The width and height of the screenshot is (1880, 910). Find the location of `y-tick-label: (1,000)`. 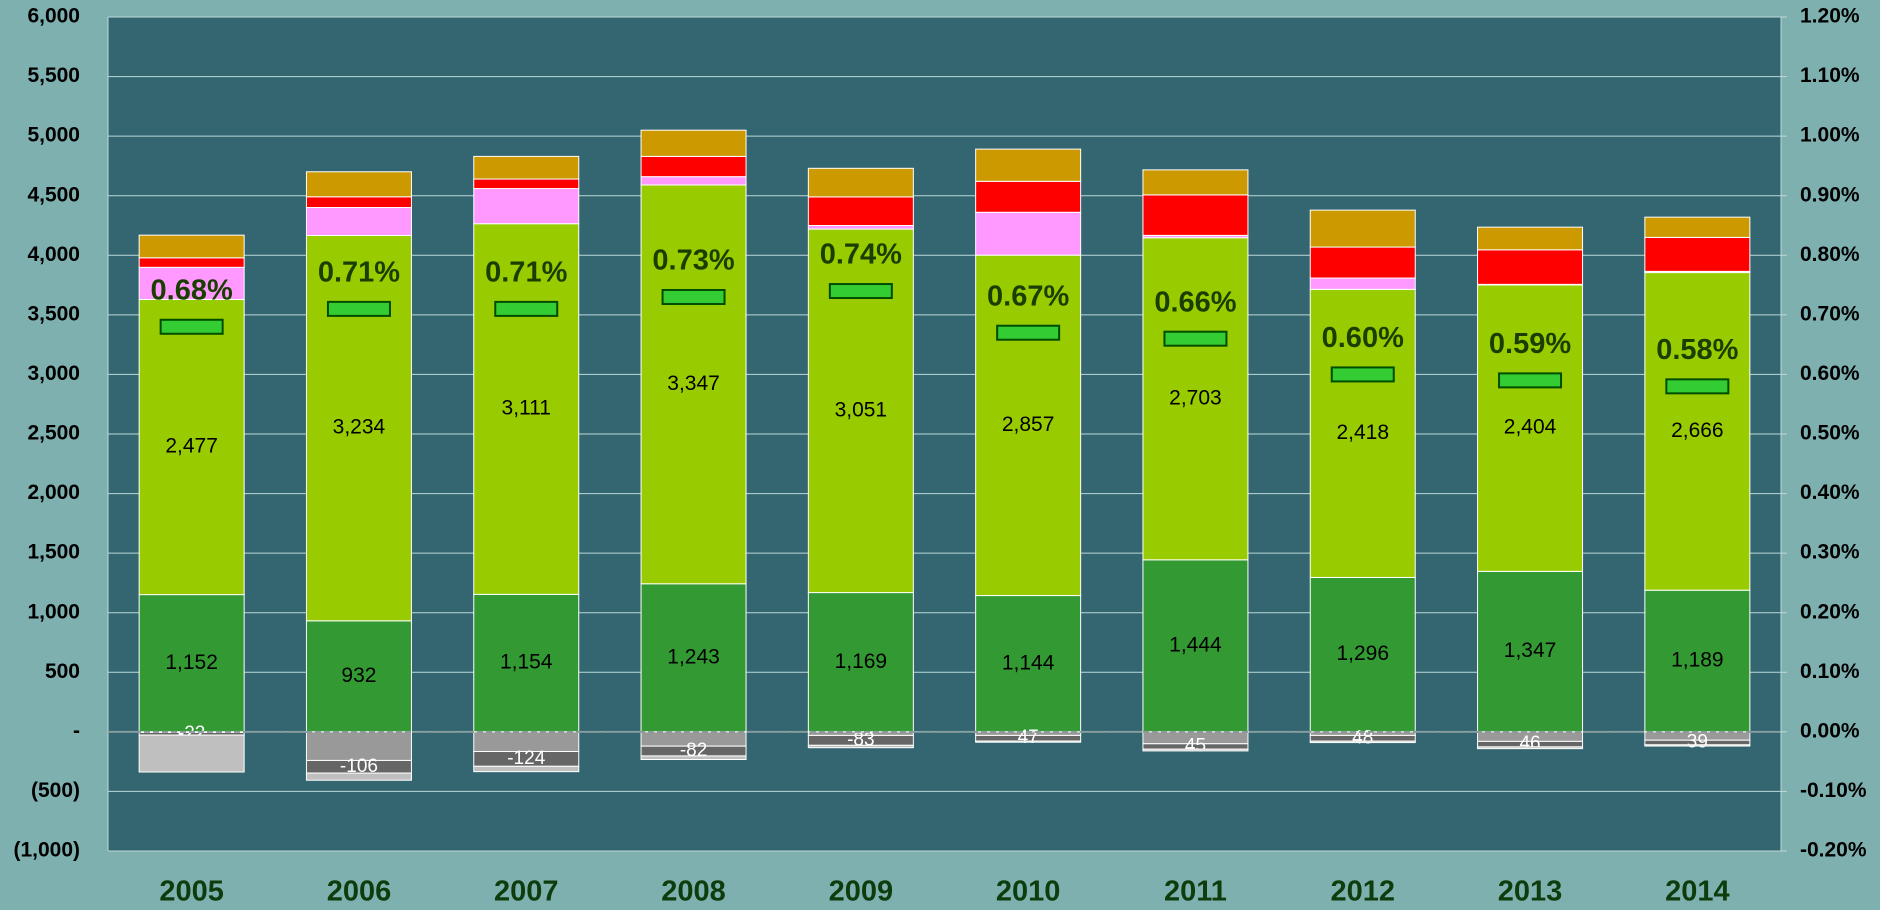

y-tick-label: (1,000) is located at coordinates (46, 850).